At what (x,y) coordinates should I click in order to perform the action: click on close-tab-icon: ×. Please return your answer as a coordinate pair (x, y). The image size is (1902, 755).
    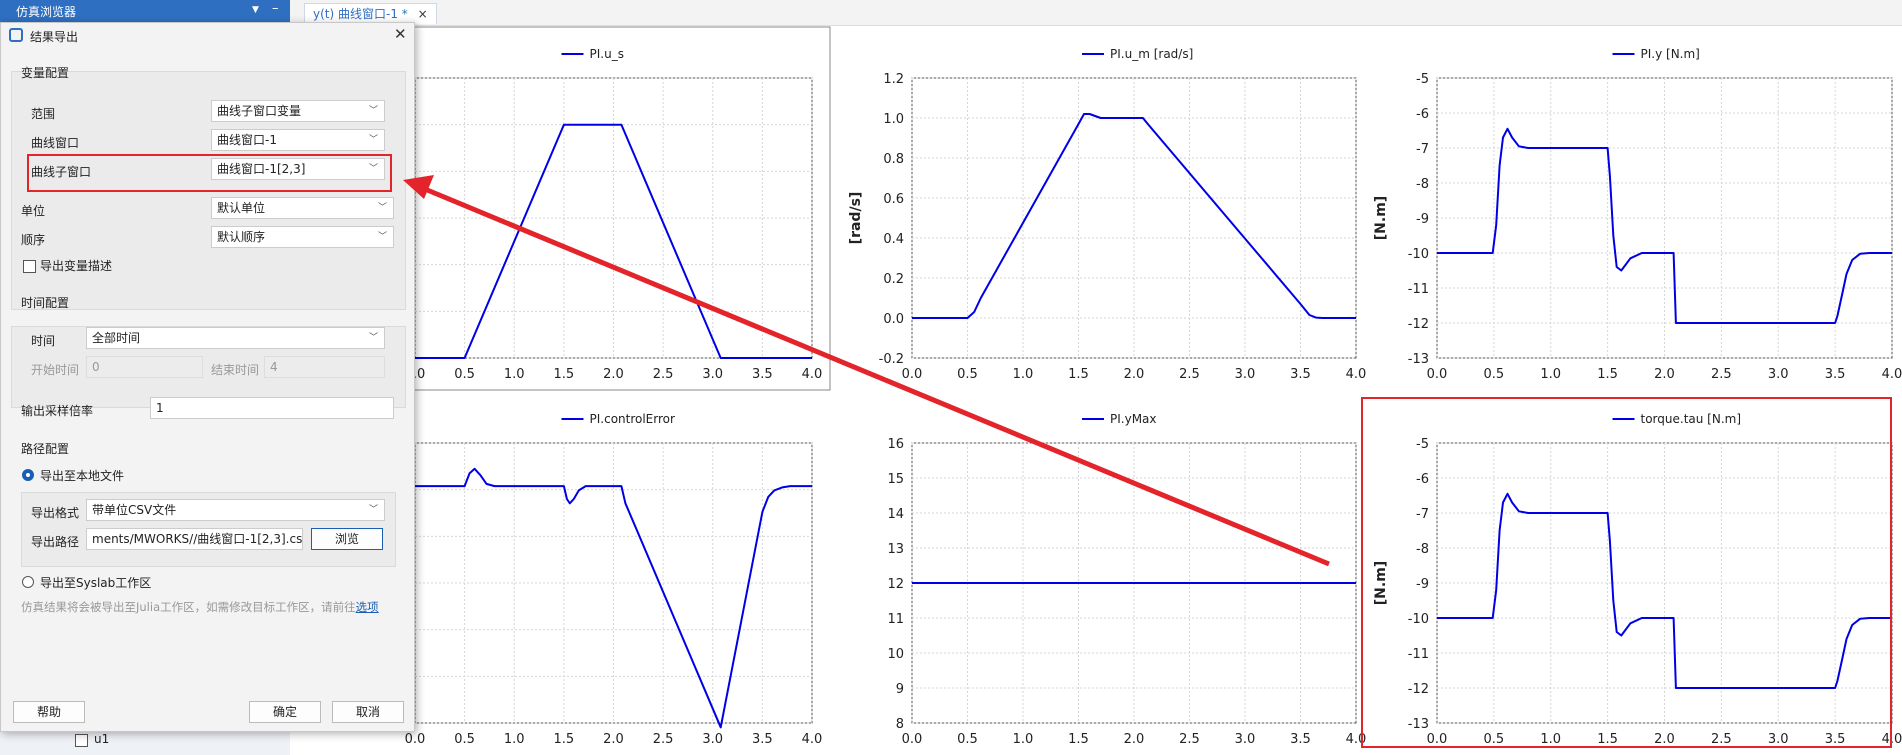
    Looking at the image, I should click on (422, 14).